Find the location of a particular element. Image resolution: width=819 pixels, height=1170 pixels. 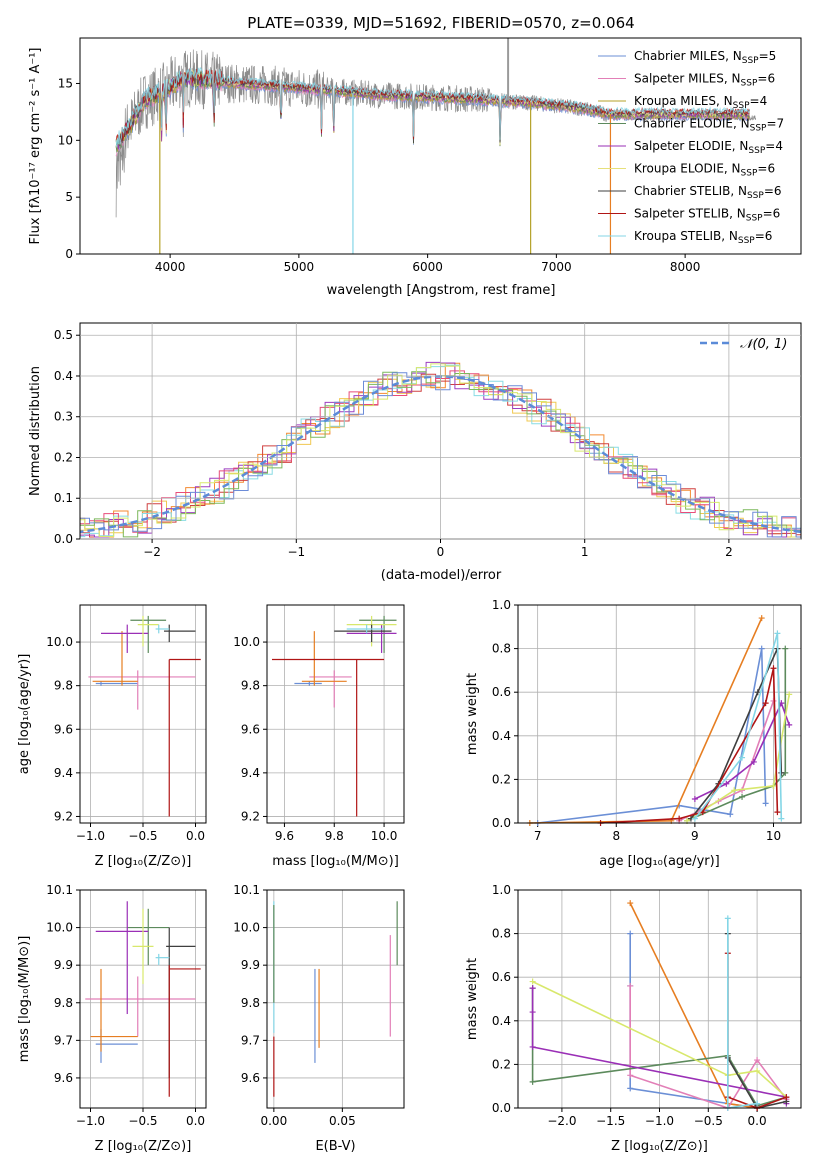

x-tick-label: 10.0 is located at coordinates (384, 836).